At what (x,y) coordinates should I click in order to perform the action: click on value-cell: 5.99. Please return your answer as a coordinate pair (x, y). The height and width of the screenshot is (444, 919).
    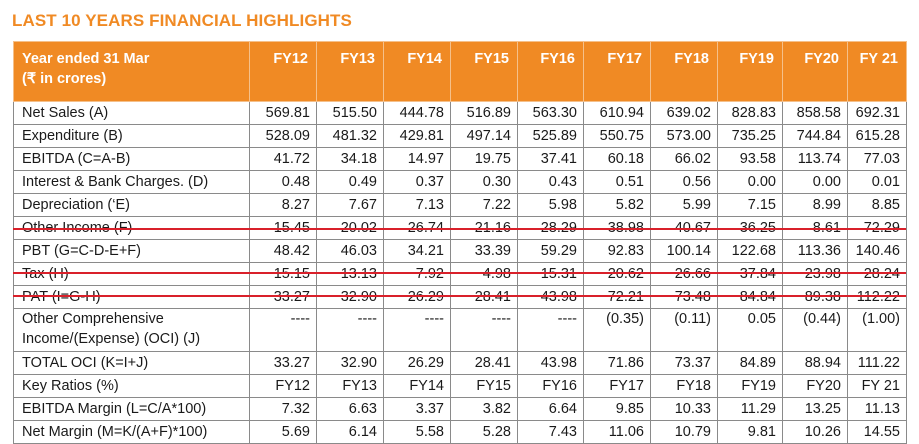
    Looking at the image, I should click on (684, 205).